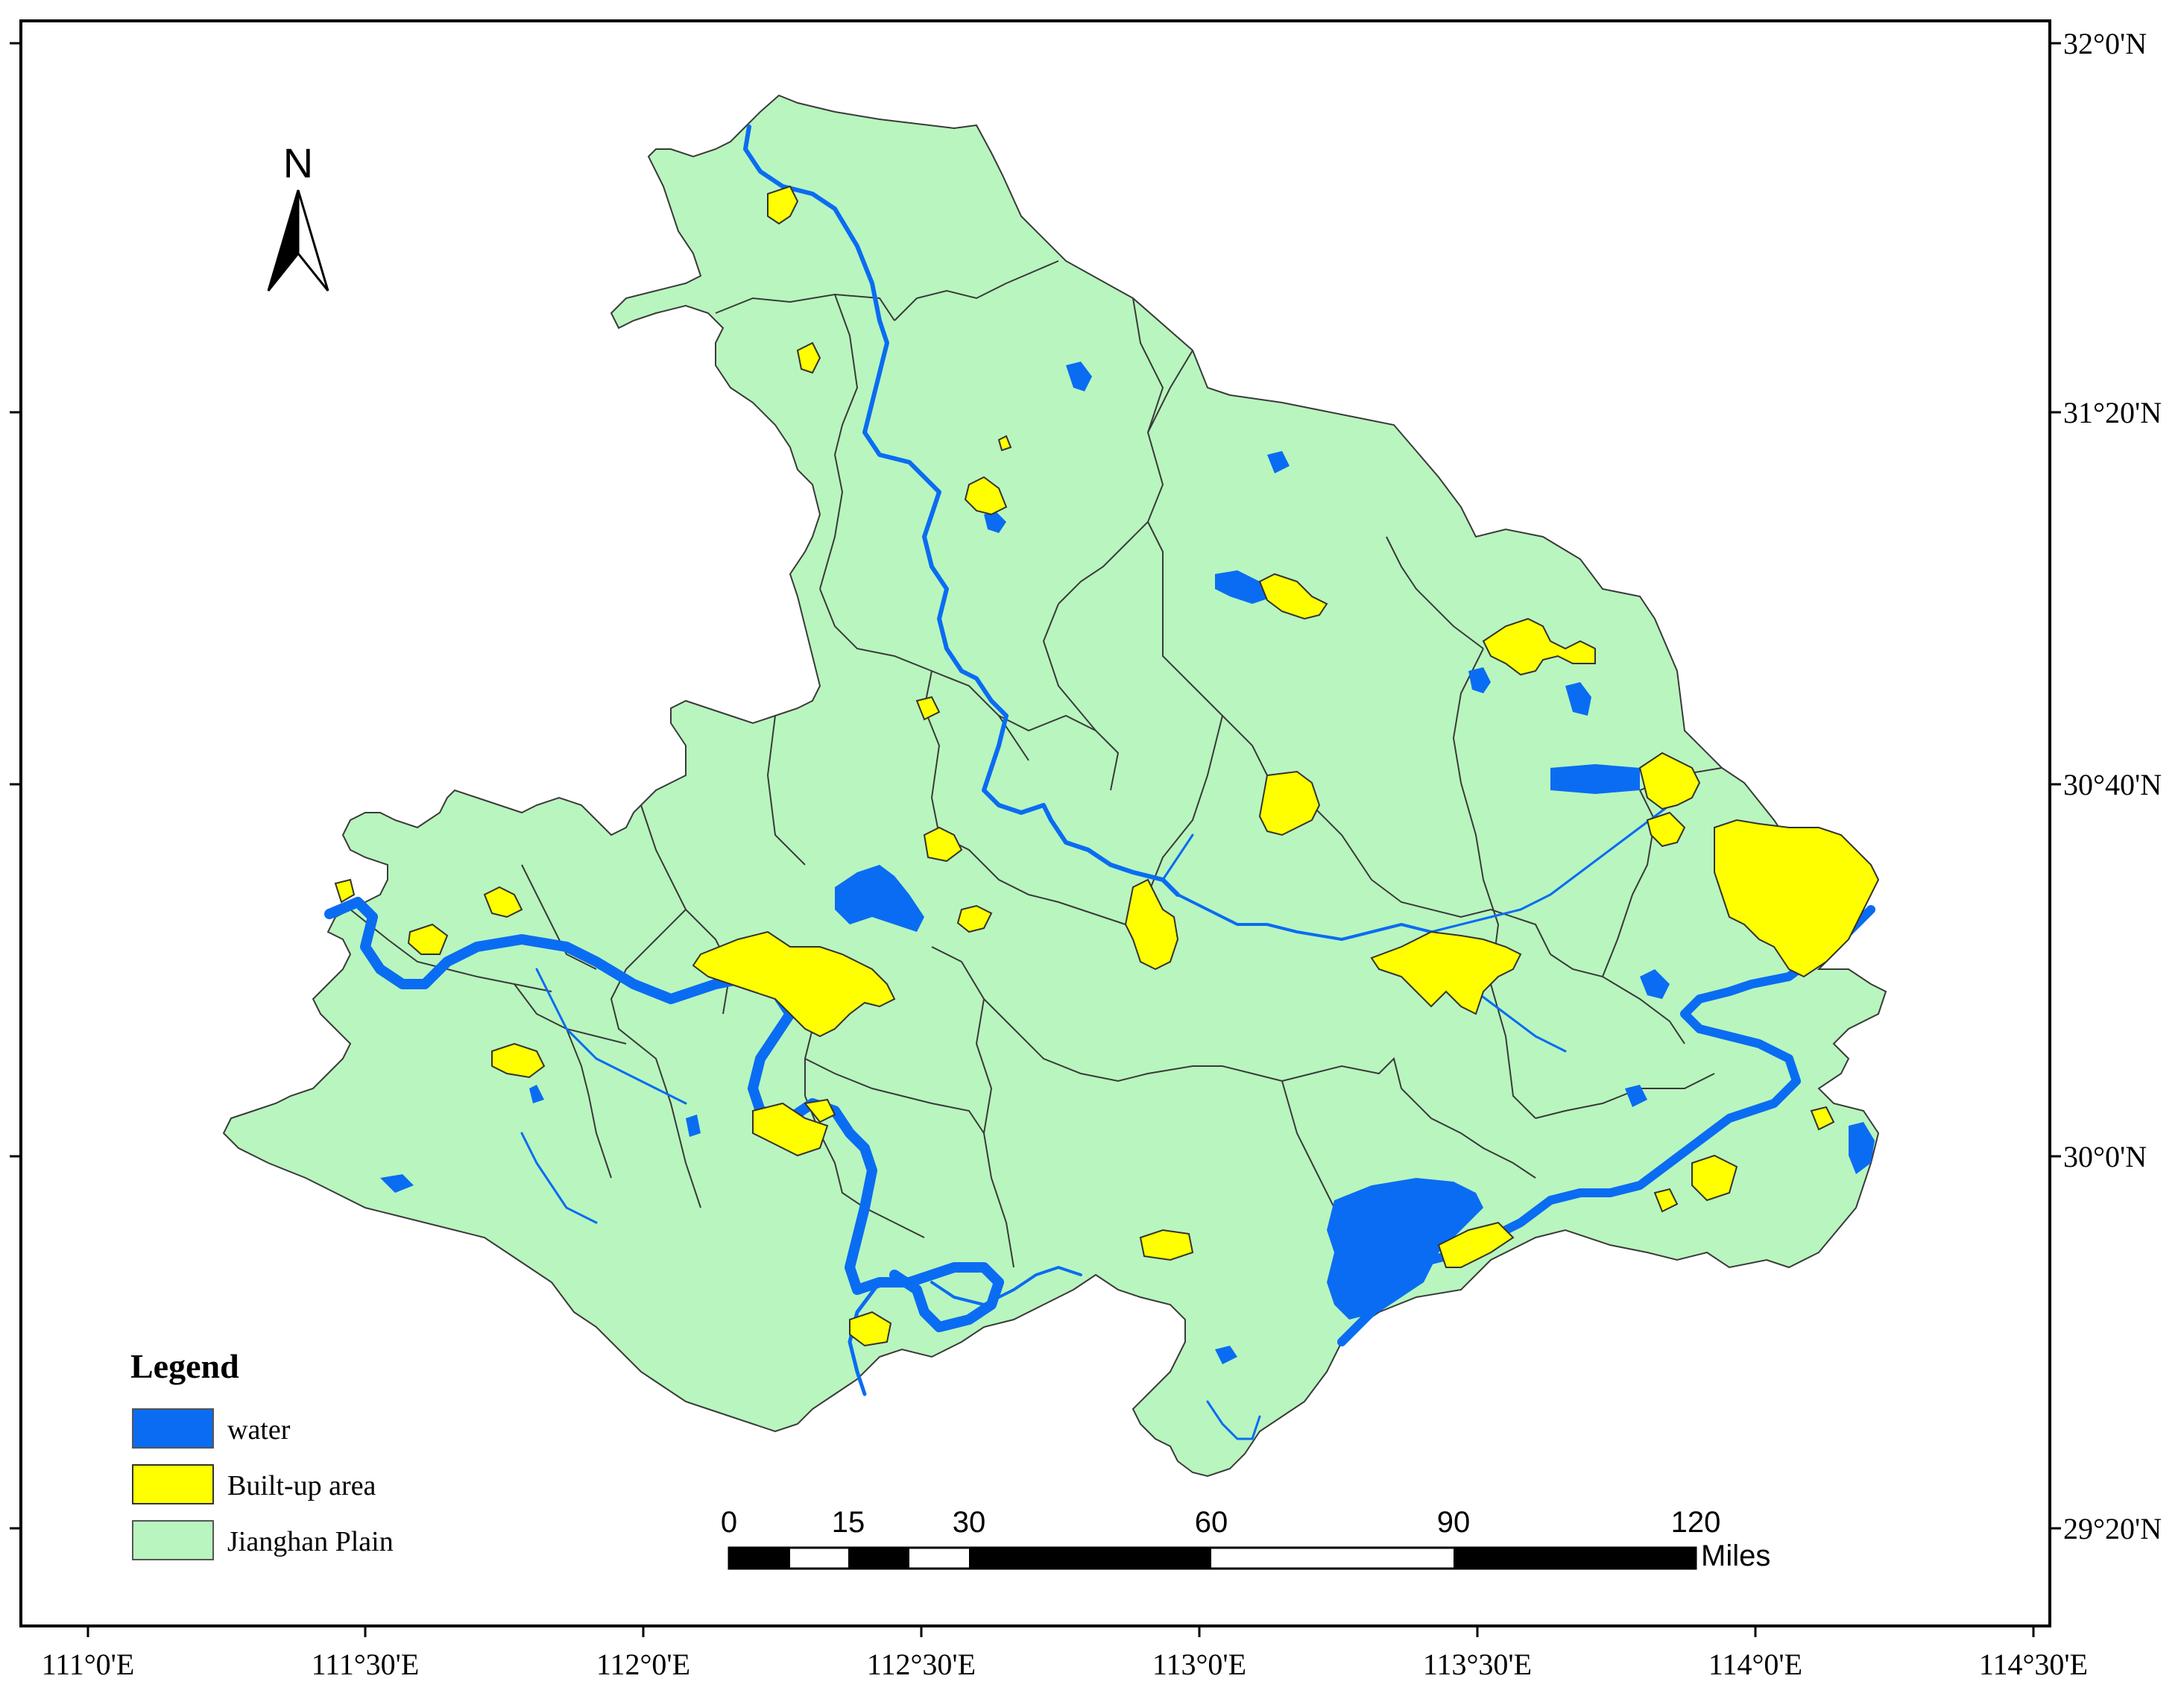 The height and width of the screenshot is (1705, 2184). What do you see at coordinates (298, 162) in the screenshot?
I see `north-arrow-label: N` at bounding box center [298, 162].